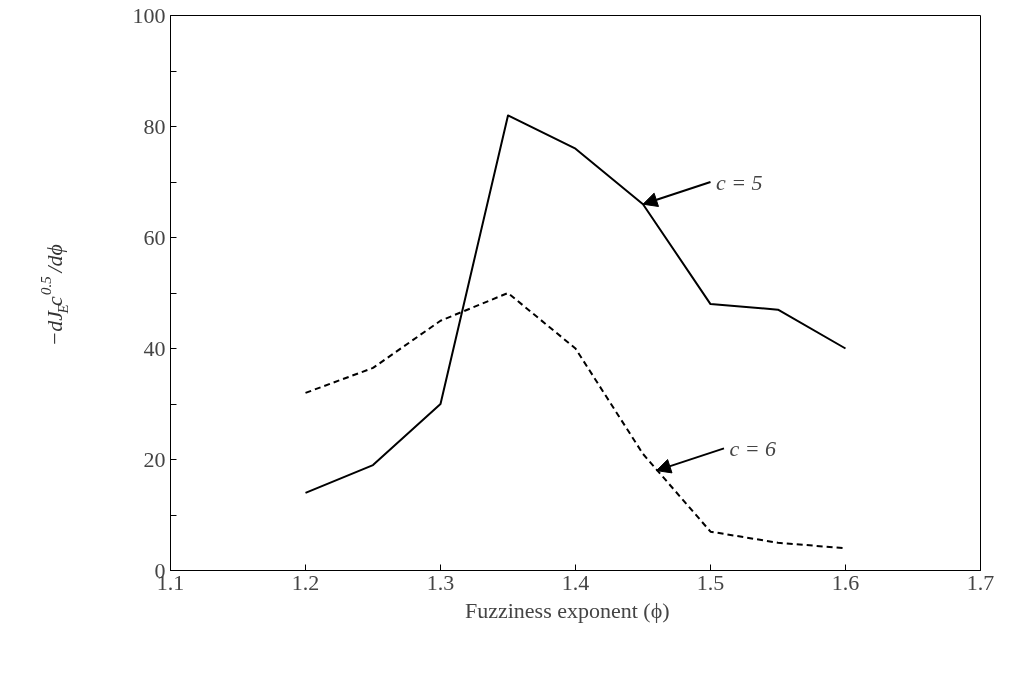  I want to click on y-tick-label: 80, so click(154, 126).